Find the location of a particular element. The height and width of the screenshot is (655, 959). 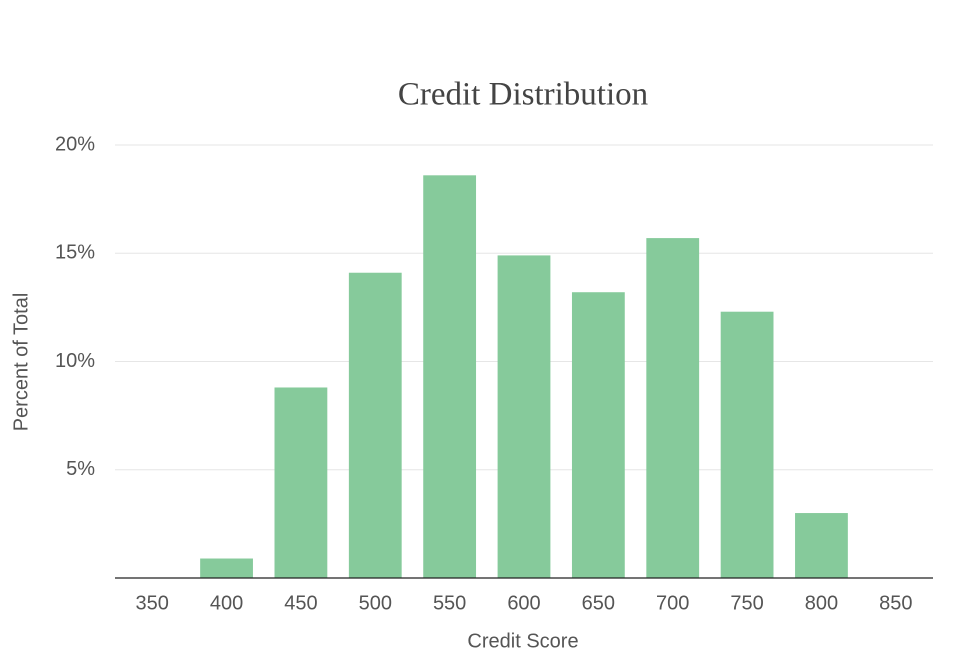

x-tick-label: 500 is located at coordinates (375, 603).